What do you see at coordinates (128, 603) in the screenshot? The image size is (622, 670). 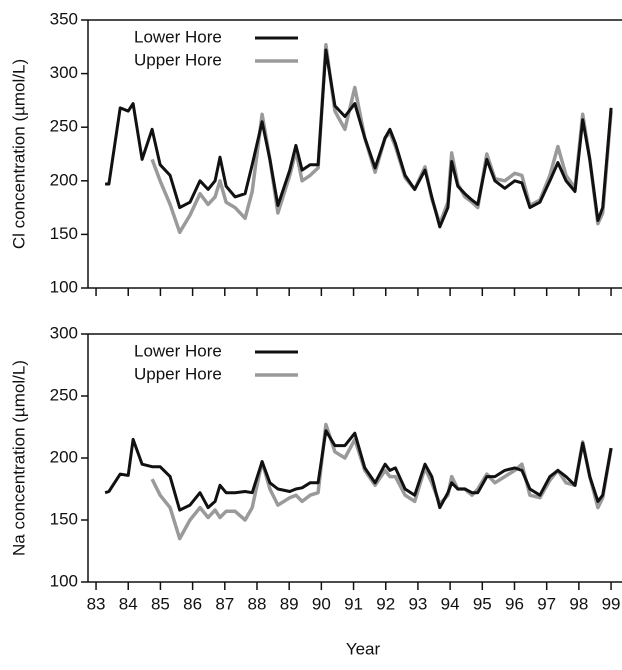 I see `x-tick-label: 84` at bounding box center [128, 603].